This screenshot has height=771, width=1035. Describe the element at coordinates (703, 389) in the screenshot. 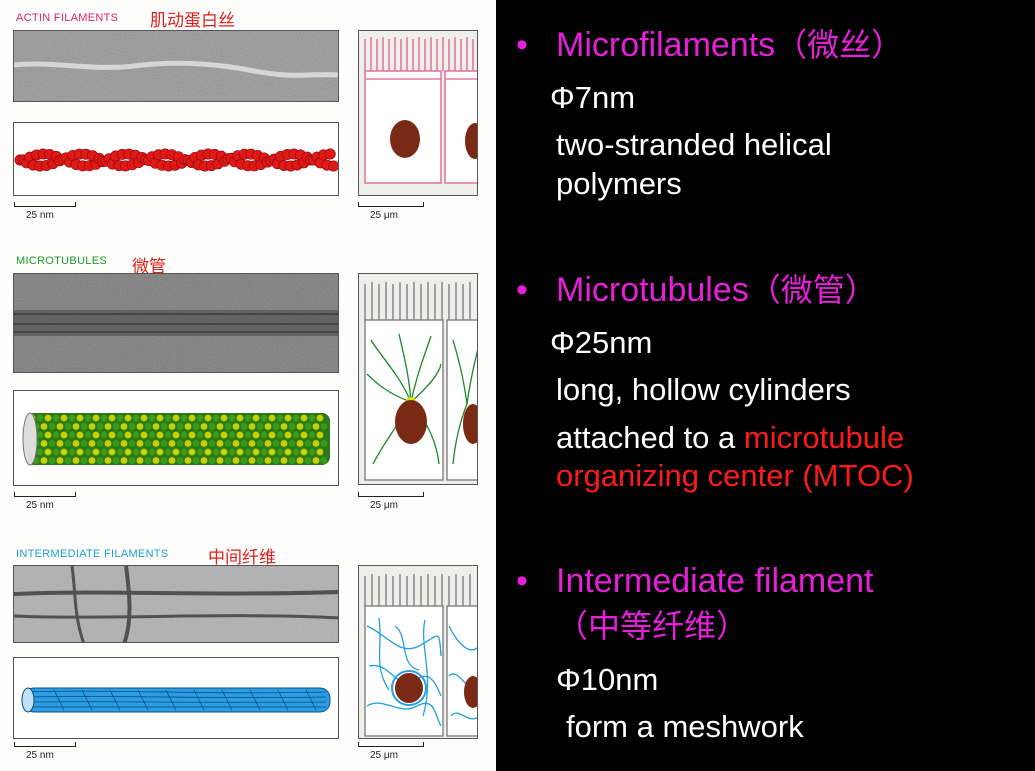

I see `microtubules-desc-line1: long, hollow cylinders` at that location.